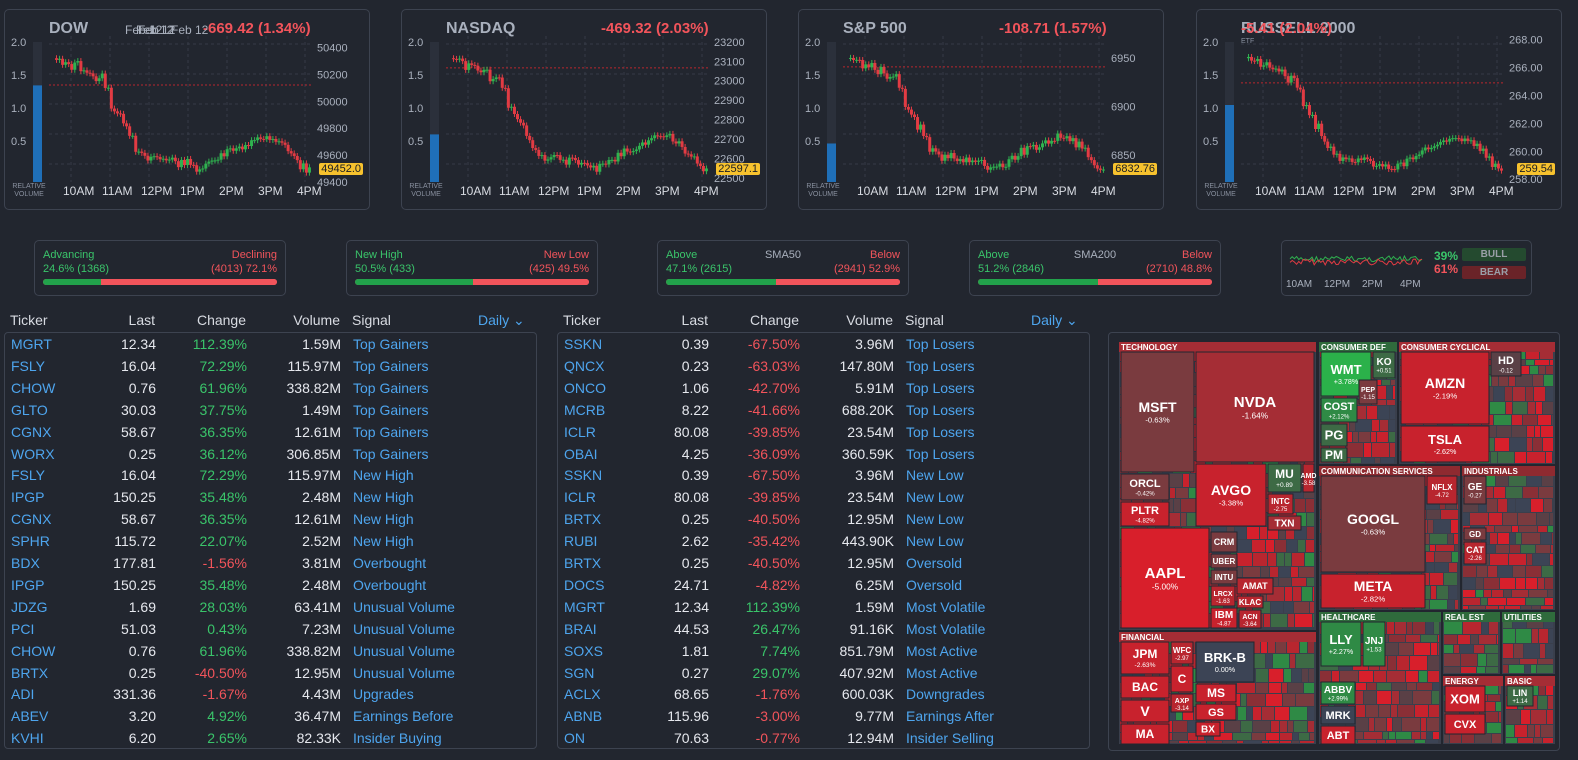 This screenshot has width=1578, height=760. What do you see at coordinates (25, 563) in the screenshot?
I see `ticker-link: BDX` at bounding box center [25, 563].